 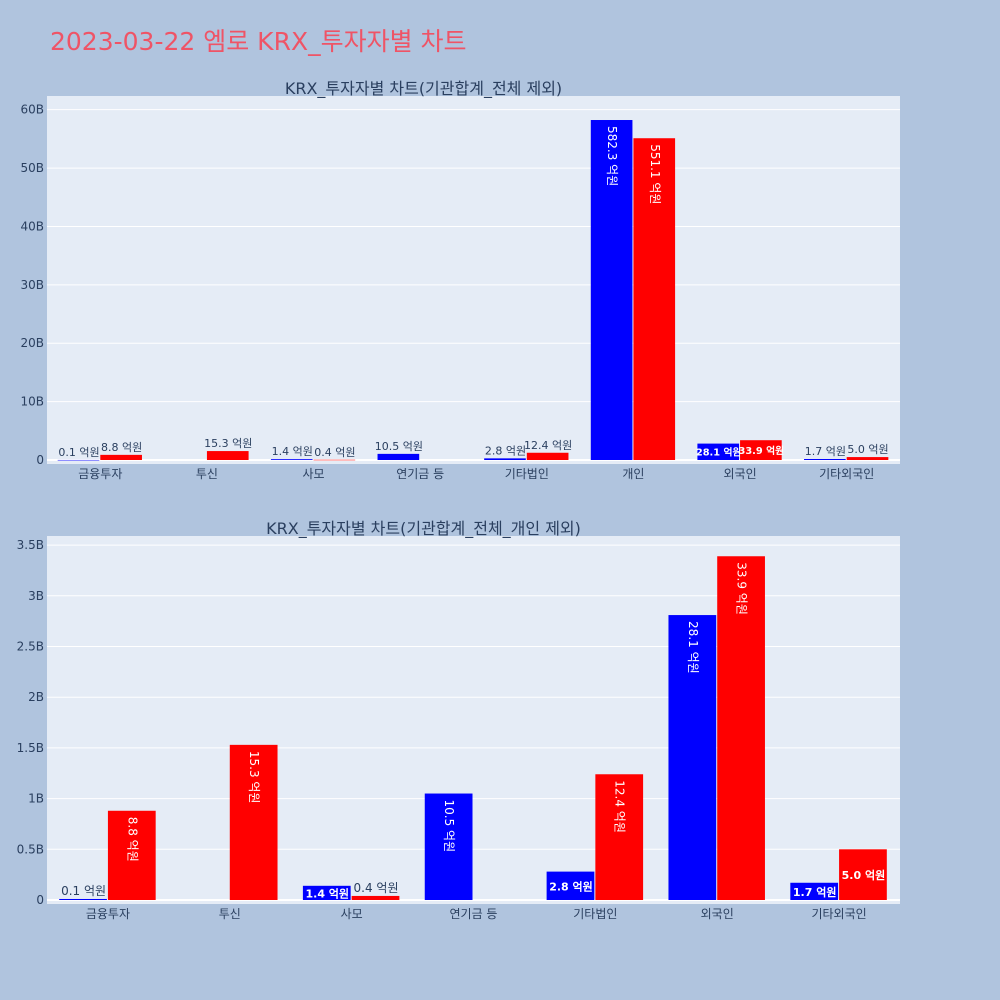 What do you see at coordinates (32, 110) in the screenshot?
I see `y-tick-label: 60B` at bounding box center [32, 110].